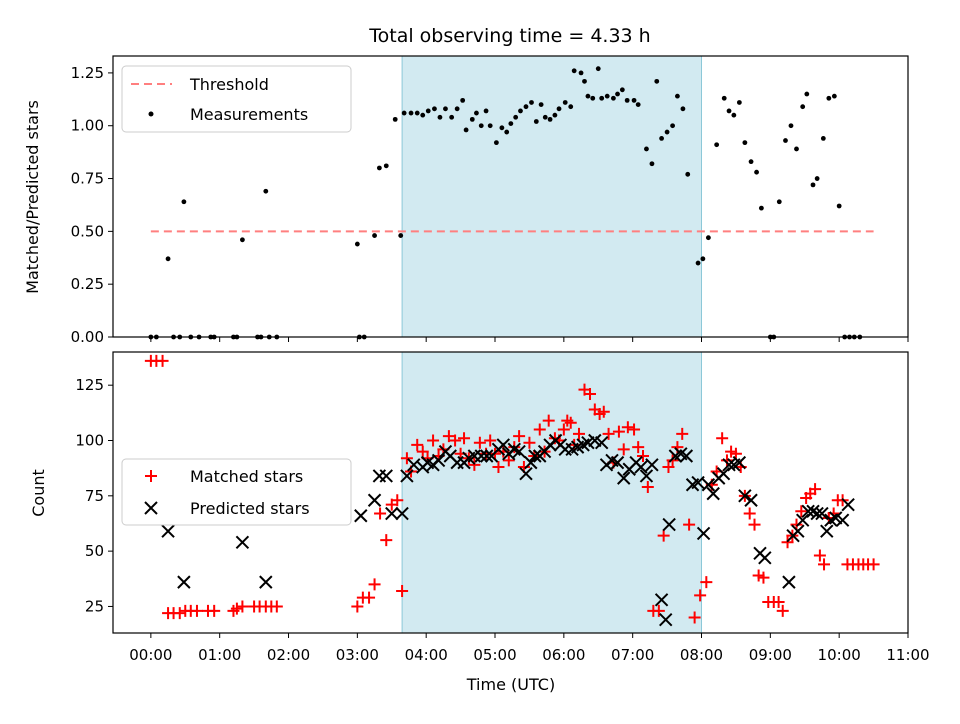 The image size is (960, 724). What do you see at coordinates (839, 655) in the screenshot?
I see `x-tick-label: 10:00` at bounding box center [839, 655].